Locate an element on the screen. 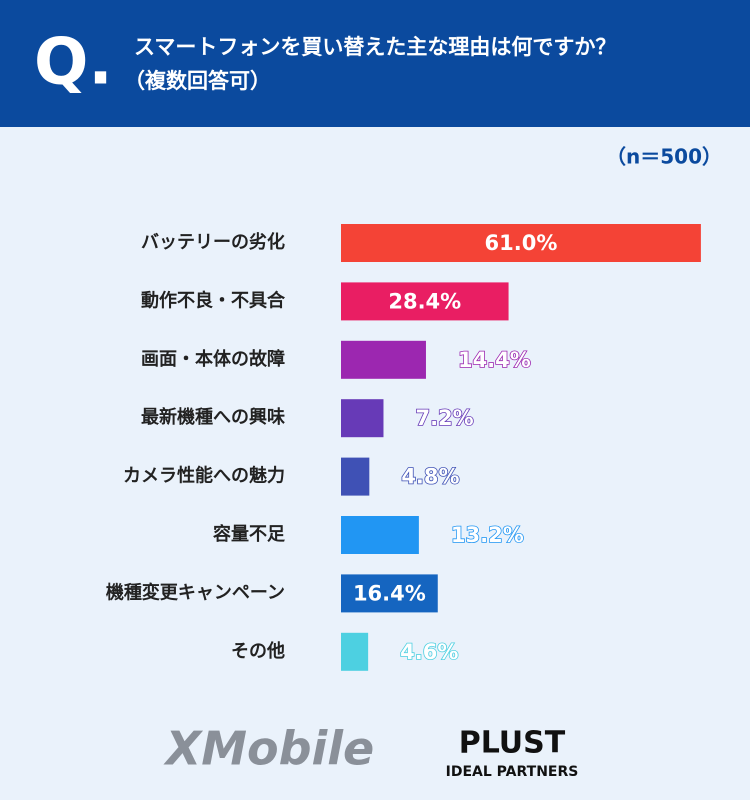  value-label: 13.2% is located at coordinates (487, 535).